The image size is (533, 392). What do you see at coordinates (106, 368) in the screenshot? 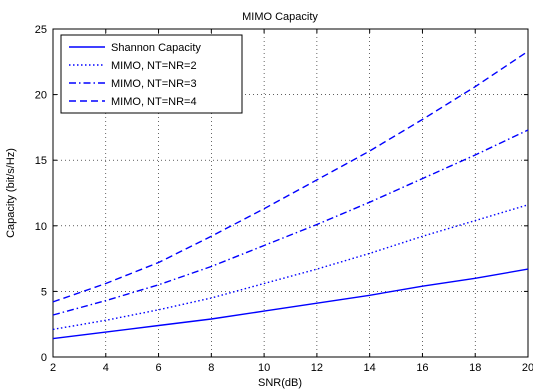
I see `x-tick-label: 4` at bounding box center [106, 368].